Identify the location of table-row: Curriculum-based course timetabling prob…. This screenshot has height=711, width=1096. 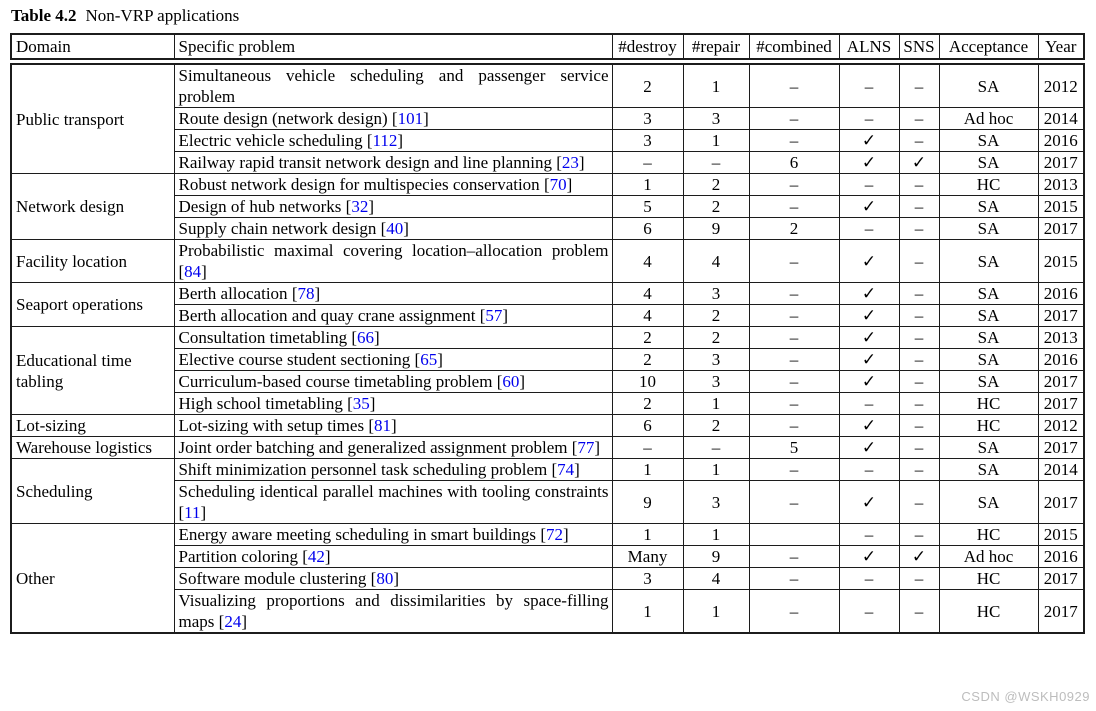
(548, 381).